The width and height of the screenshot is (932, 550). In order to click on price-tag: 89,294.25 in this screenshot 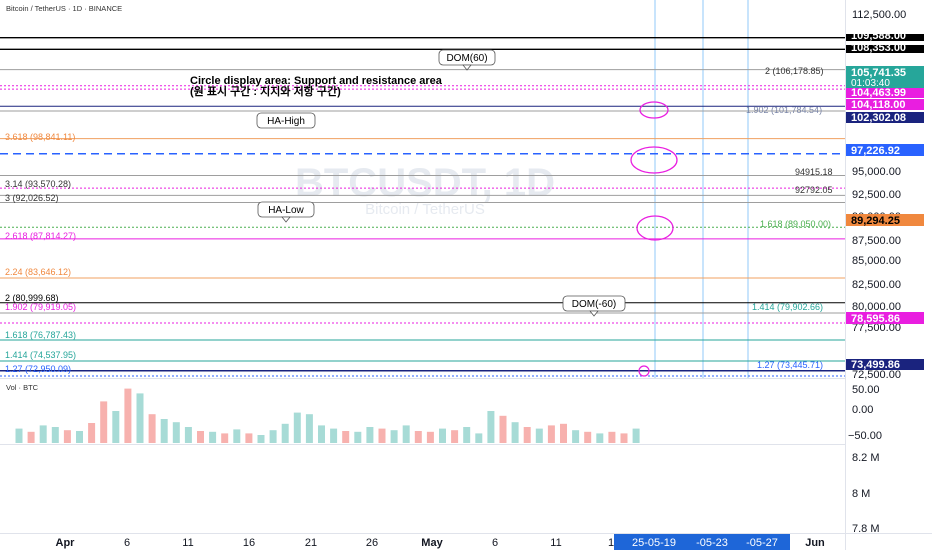, I will do `click(885, 220)`.